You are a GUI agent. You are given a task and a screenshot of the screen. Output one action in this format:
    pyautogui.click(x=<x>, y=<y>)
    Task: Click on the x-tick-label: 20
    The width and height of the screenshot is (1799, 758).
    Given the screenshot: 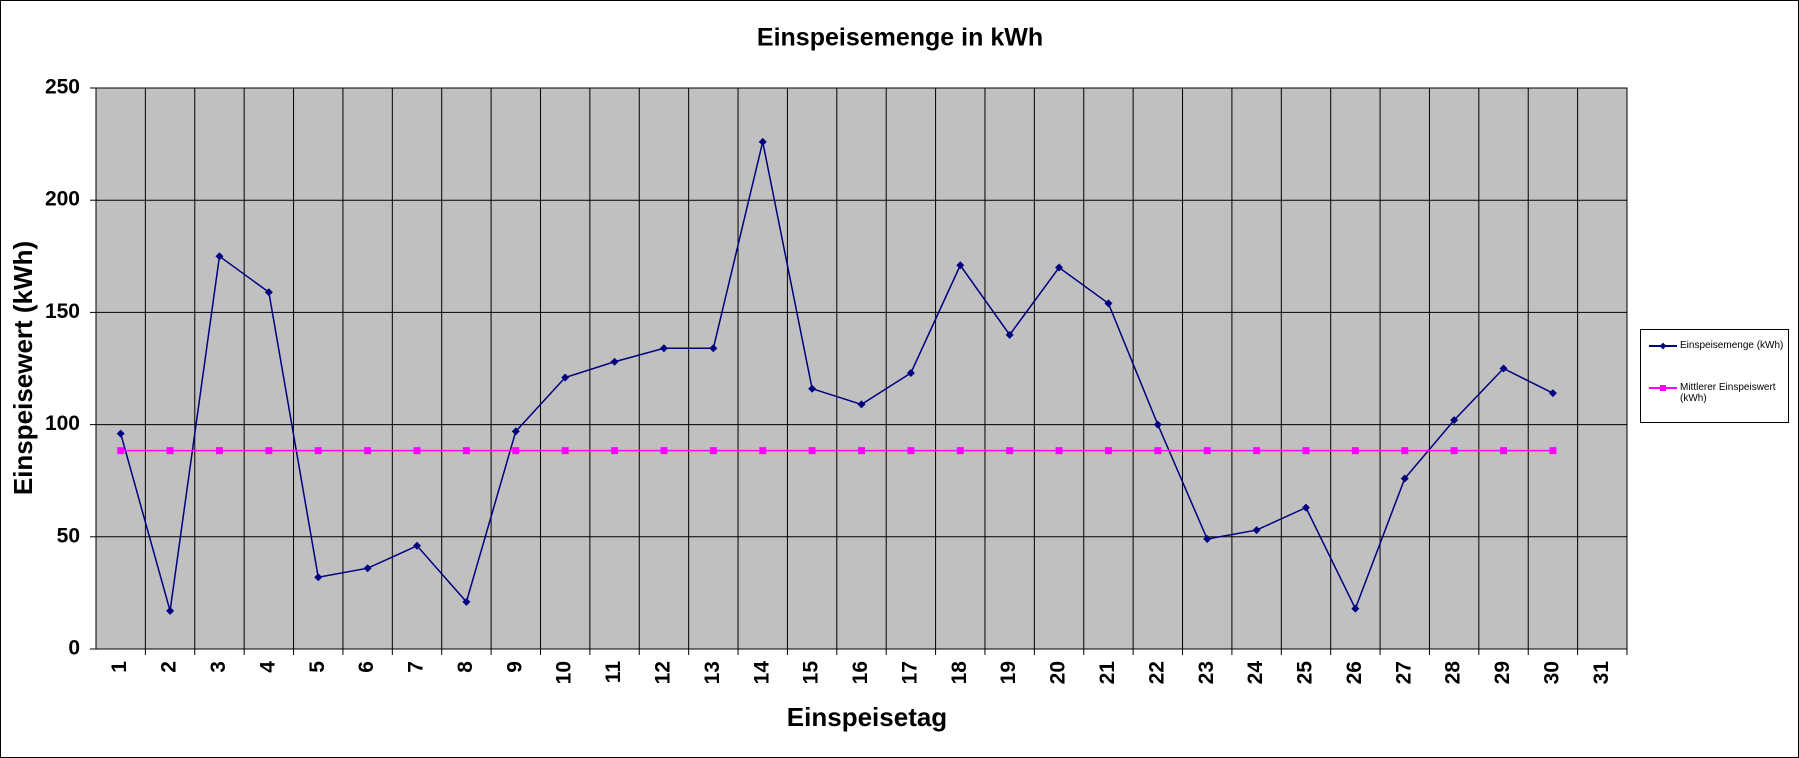 What is the action you would take?
    pyautogui.click(x=1058, y=672)
    